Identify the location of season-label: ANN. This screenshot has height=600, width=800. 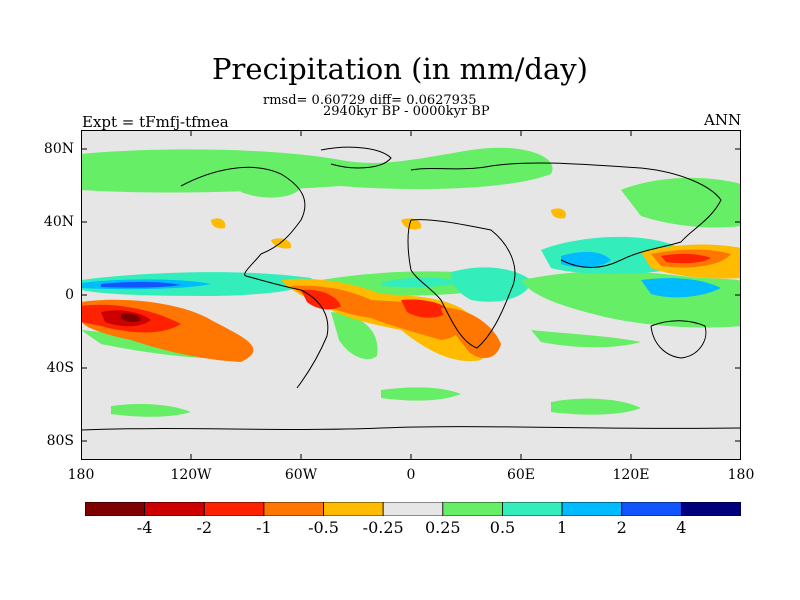
(723, 120).